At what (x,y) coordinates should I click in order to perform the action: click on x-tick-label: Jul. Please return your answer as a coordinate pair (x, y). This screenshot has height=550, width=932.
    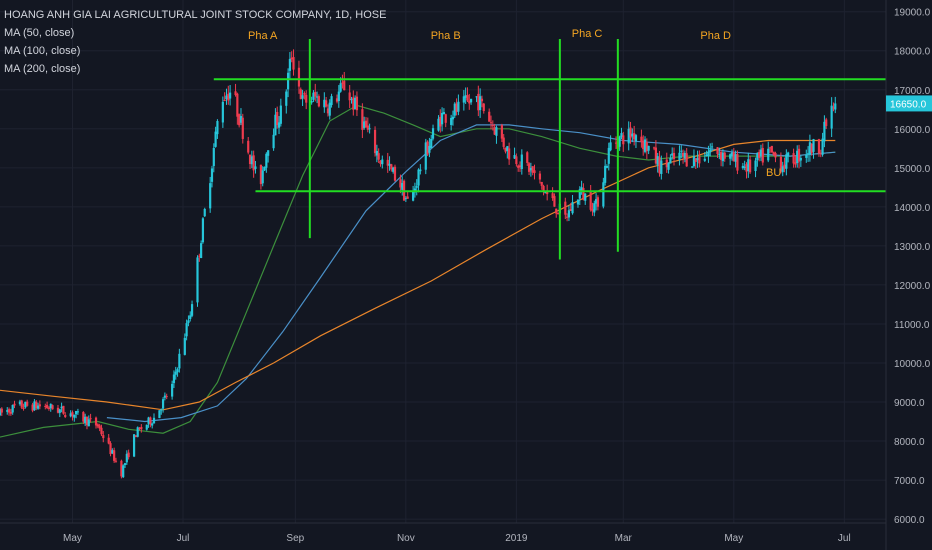
    Looking at the image, I should click on (844, 538).